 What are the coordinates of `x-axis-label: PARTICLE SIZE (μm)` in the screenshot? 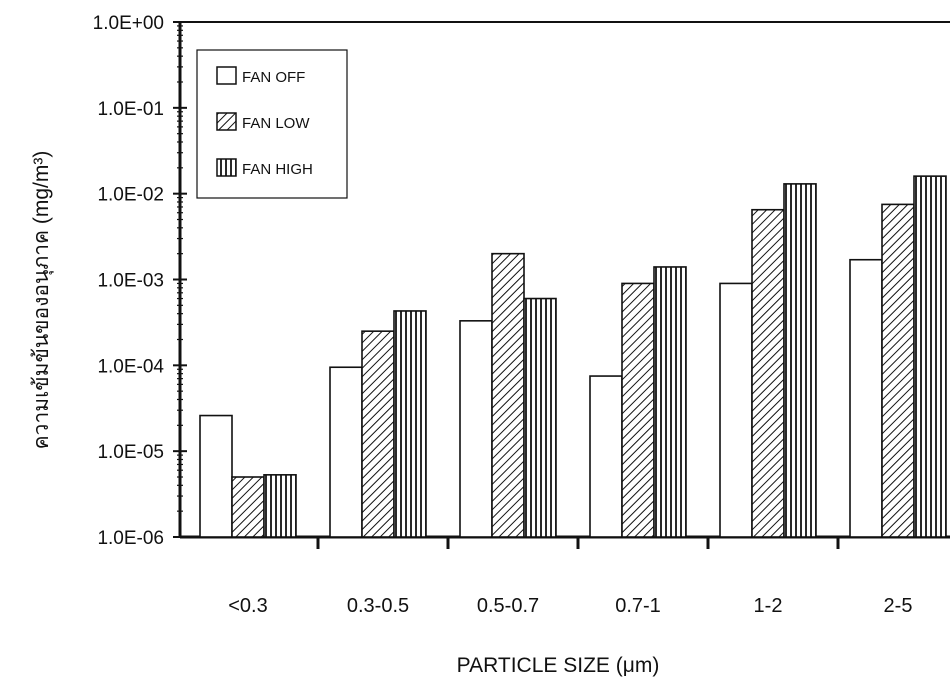 It's located at (558, 665).